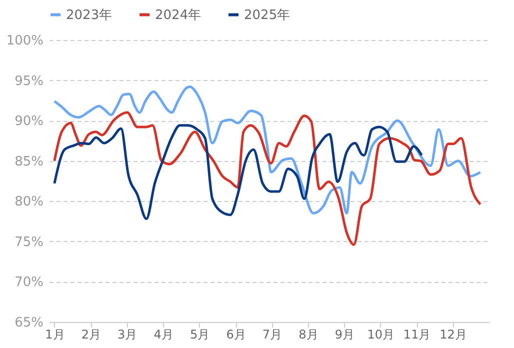  Describe the element at coordinates (308, 335) in the screenshot. I see `x-tick-label: 8月` at that location.